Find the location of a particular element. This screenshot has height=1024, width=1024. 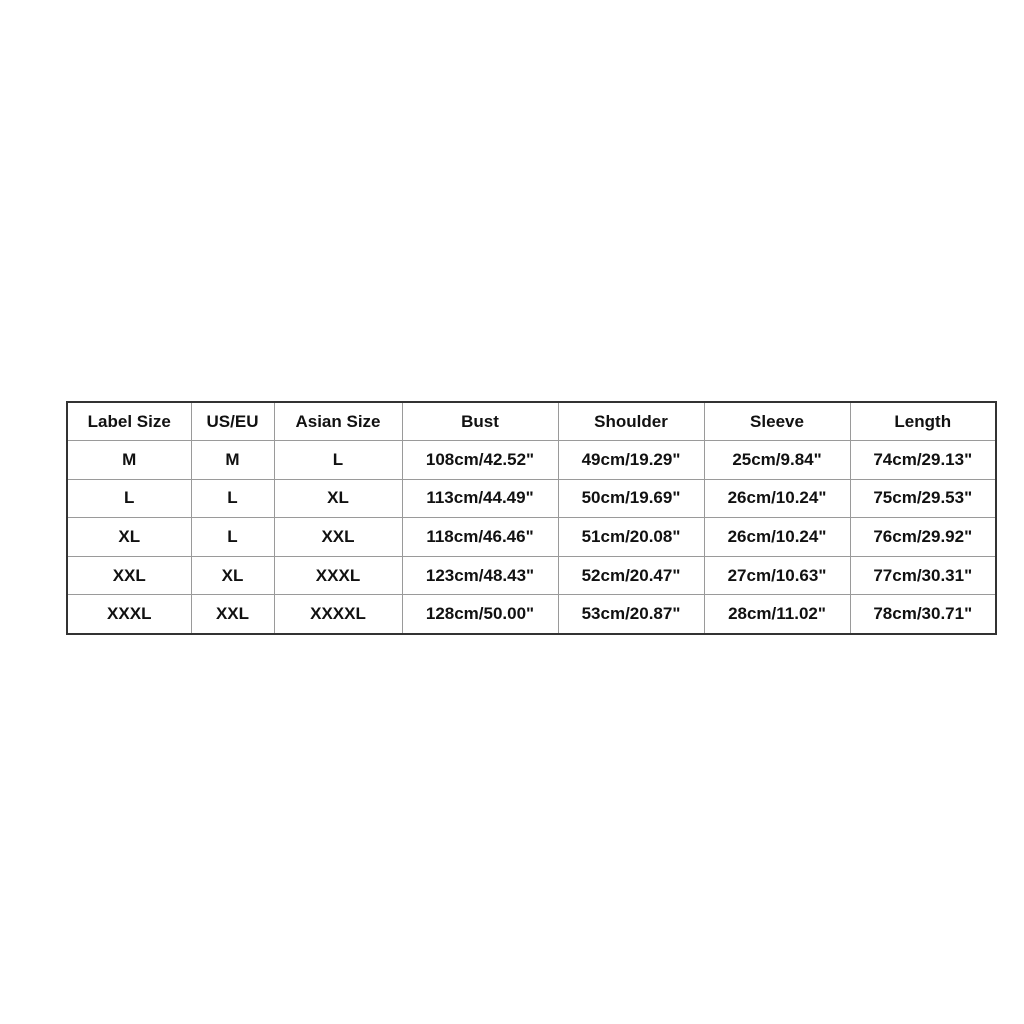

table-cell: 74cm/29.13" is located at coordinates (923, 460).